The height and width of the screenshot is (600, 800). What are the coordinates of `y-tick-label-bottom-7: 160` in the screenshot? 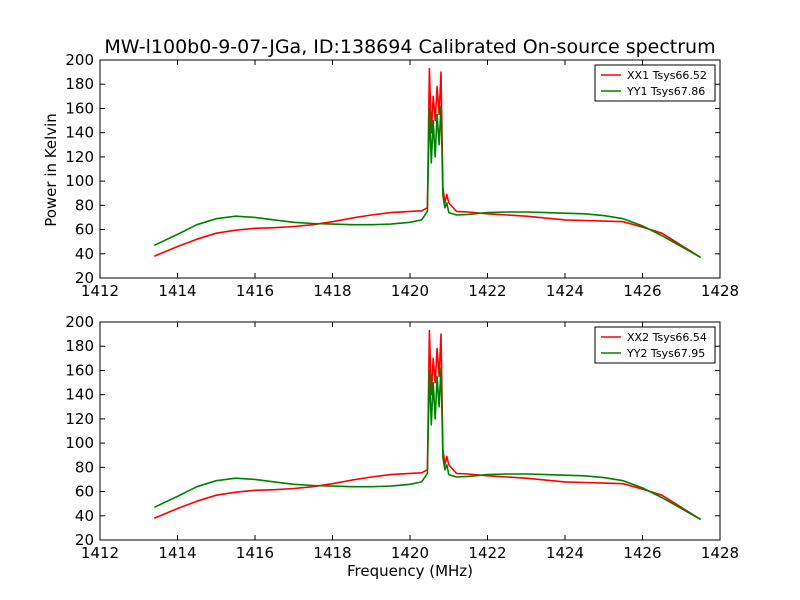 It's located at (79, 370).